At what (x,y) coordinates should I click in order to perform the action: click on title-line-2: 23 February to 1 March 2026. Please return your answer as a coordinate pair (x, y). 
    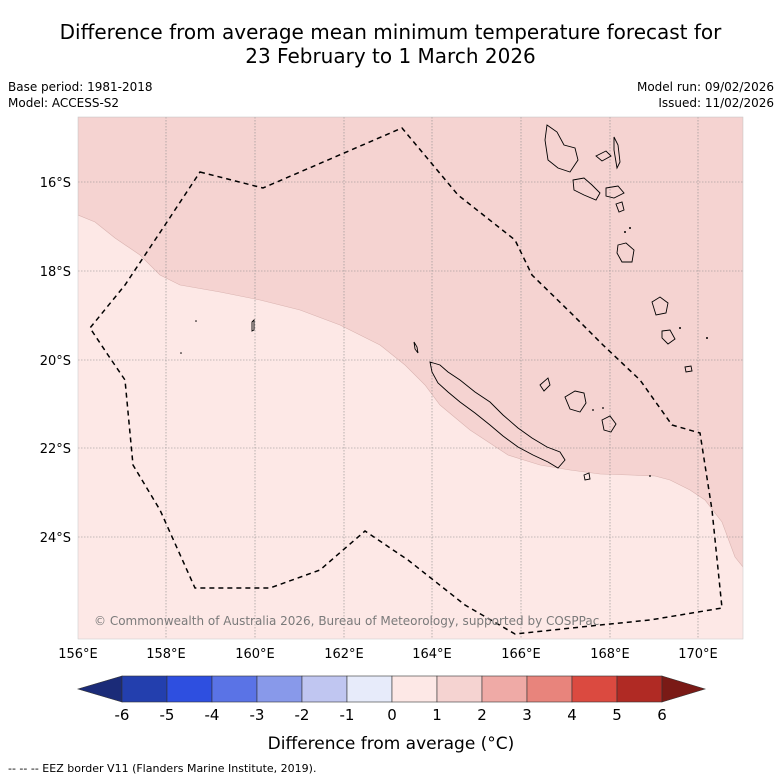
    Looking at the image, I should click on (390, 56).